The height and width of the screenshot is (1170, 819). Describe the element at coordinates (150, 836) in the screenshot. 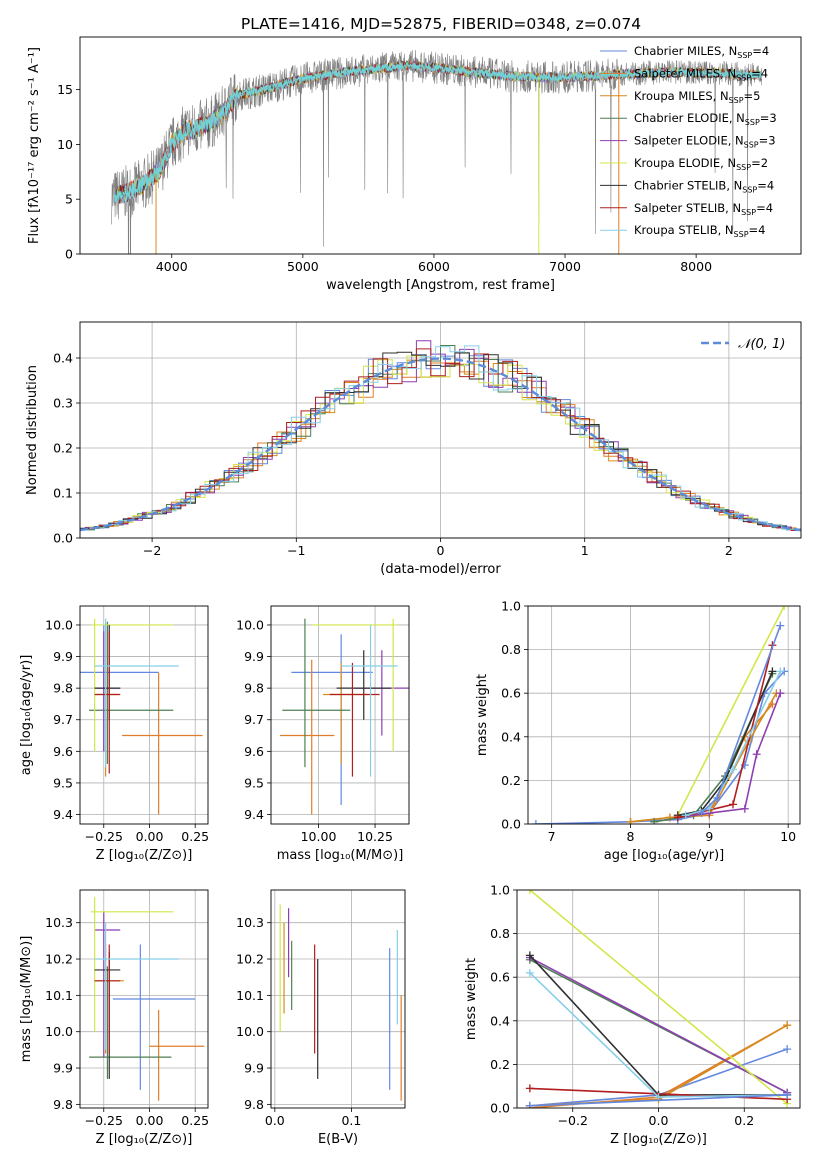

I see `x-tick-label: 0.00` at that location.